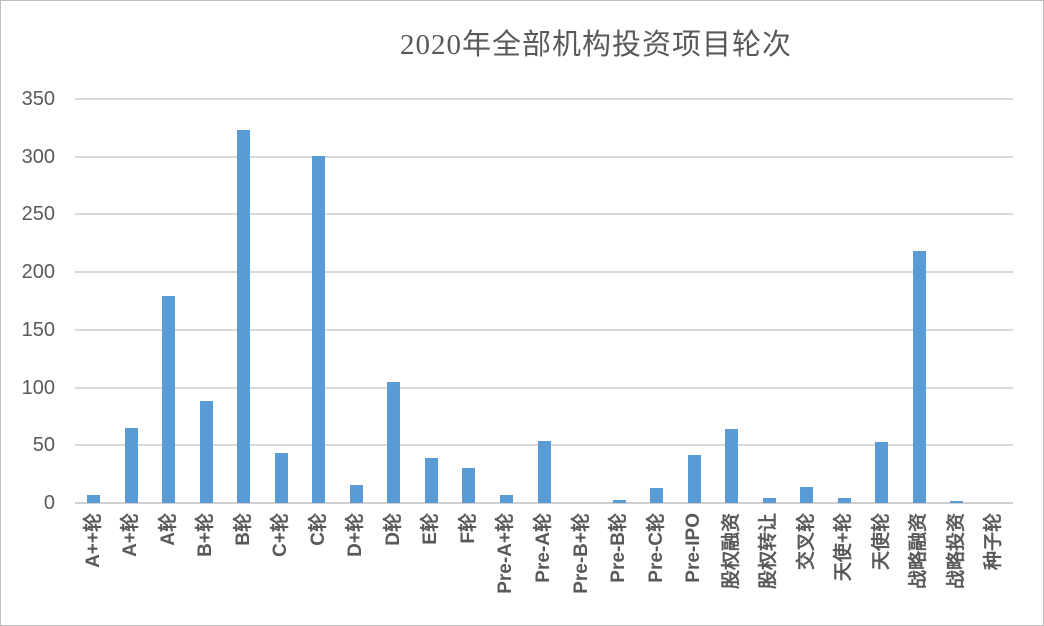 Image resolution: width=1044 pixels, height=626 pixels. Describe the element at coordinates (38, 156) in the screenshot. I see `y-tick-label: 300` at that location.